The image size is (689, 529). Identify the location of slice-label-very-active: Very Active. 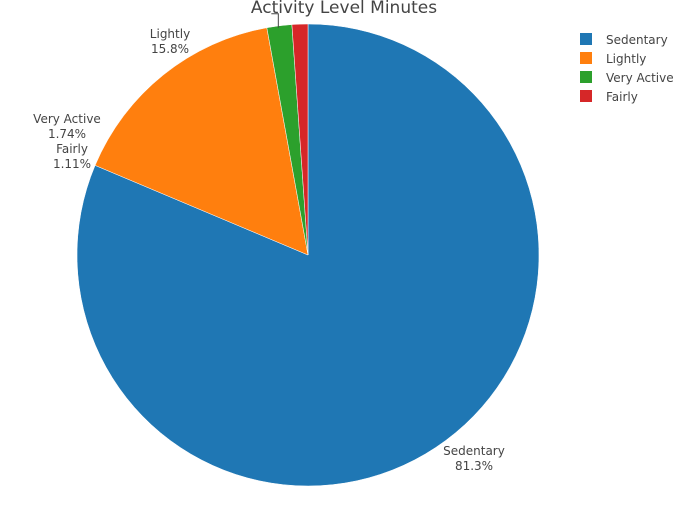
(67, 119).